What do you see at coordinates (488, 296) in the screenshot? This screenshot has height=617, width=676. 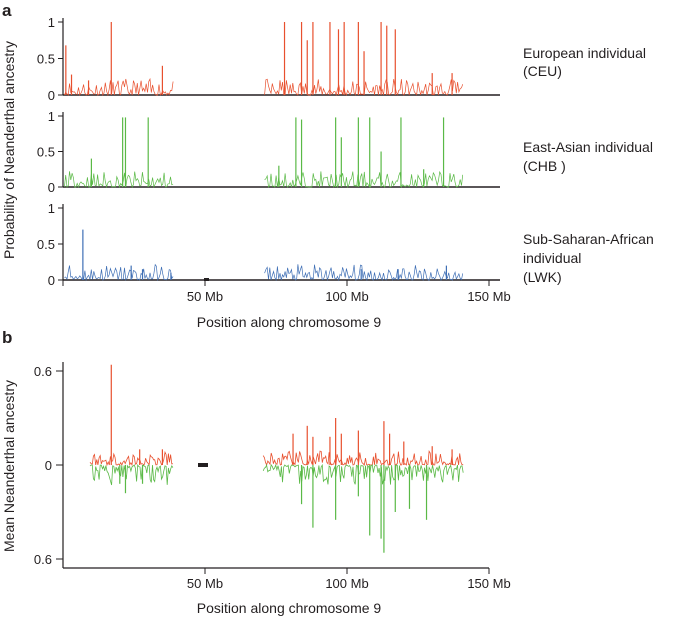 I see `panel-a-xtick-150: 150 Mb` at bounding box center [488, 296].